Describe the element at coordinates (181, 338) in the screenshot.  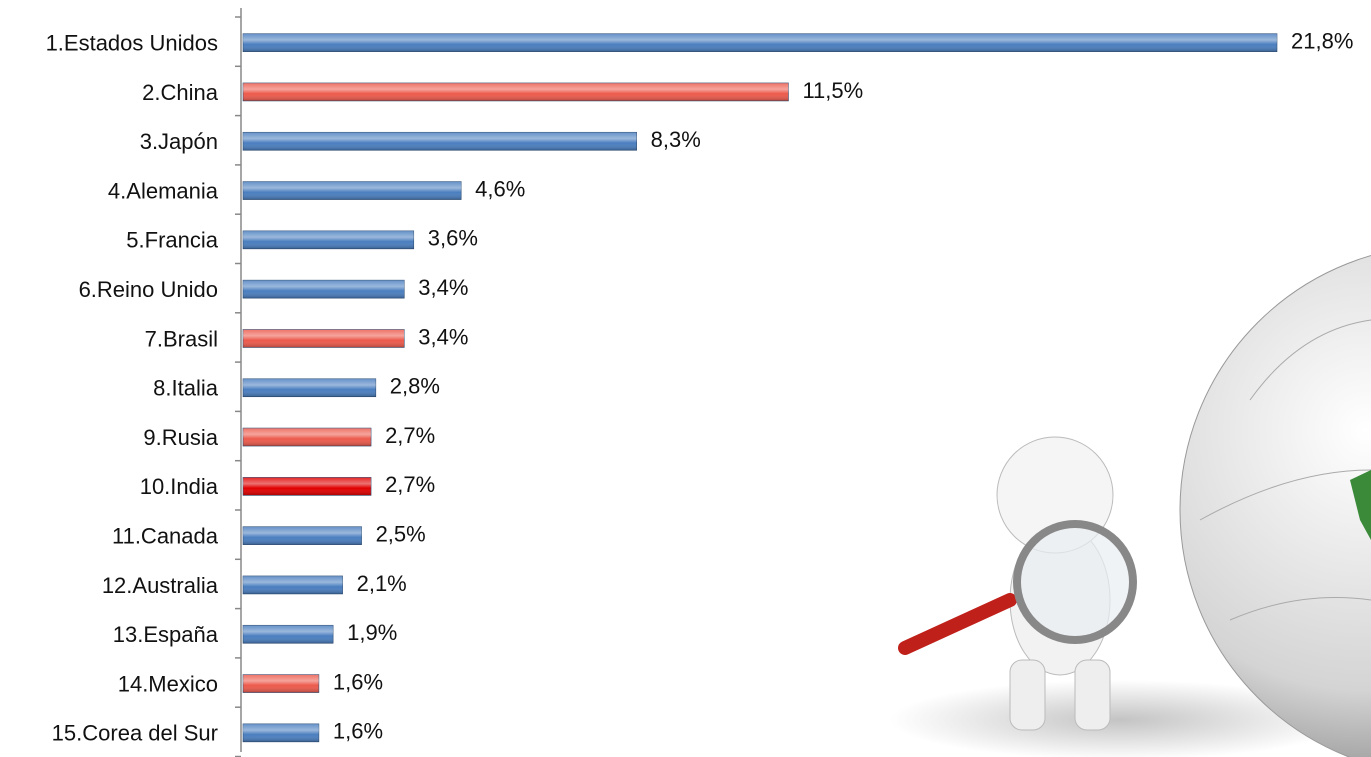
I see `category-label: 7.Brasil` at that location.